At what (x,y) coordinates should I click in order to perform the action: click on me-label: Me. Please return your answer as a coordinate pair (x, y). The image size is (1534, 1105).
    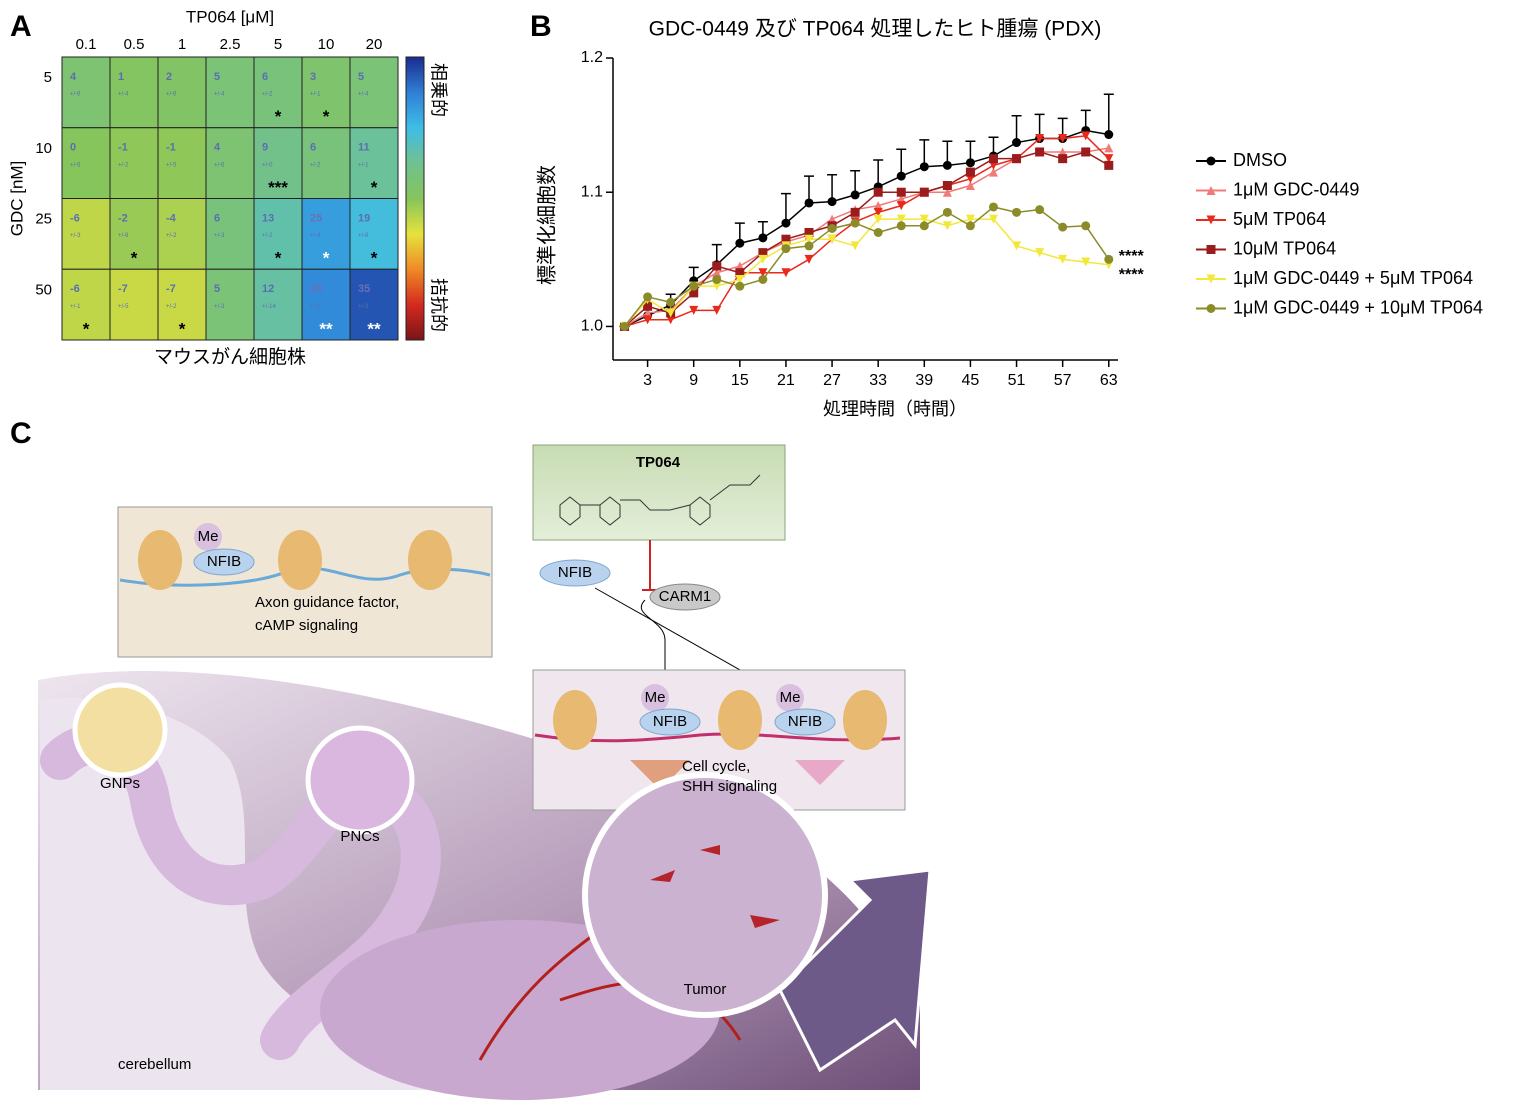
    Looking at the image, I should click on (655, 697).